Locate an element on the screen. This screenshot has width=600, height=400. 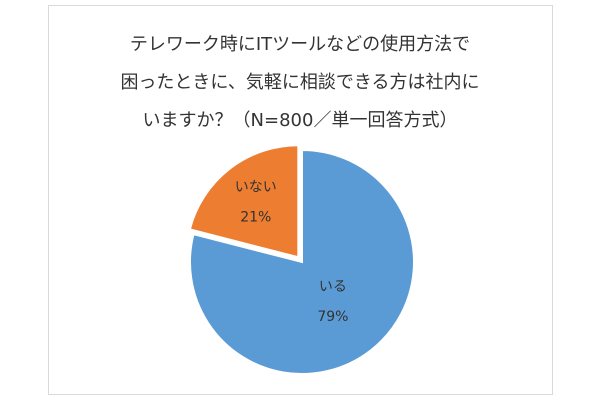
slice-value-label: 21% is located at coordinates (255, 217).